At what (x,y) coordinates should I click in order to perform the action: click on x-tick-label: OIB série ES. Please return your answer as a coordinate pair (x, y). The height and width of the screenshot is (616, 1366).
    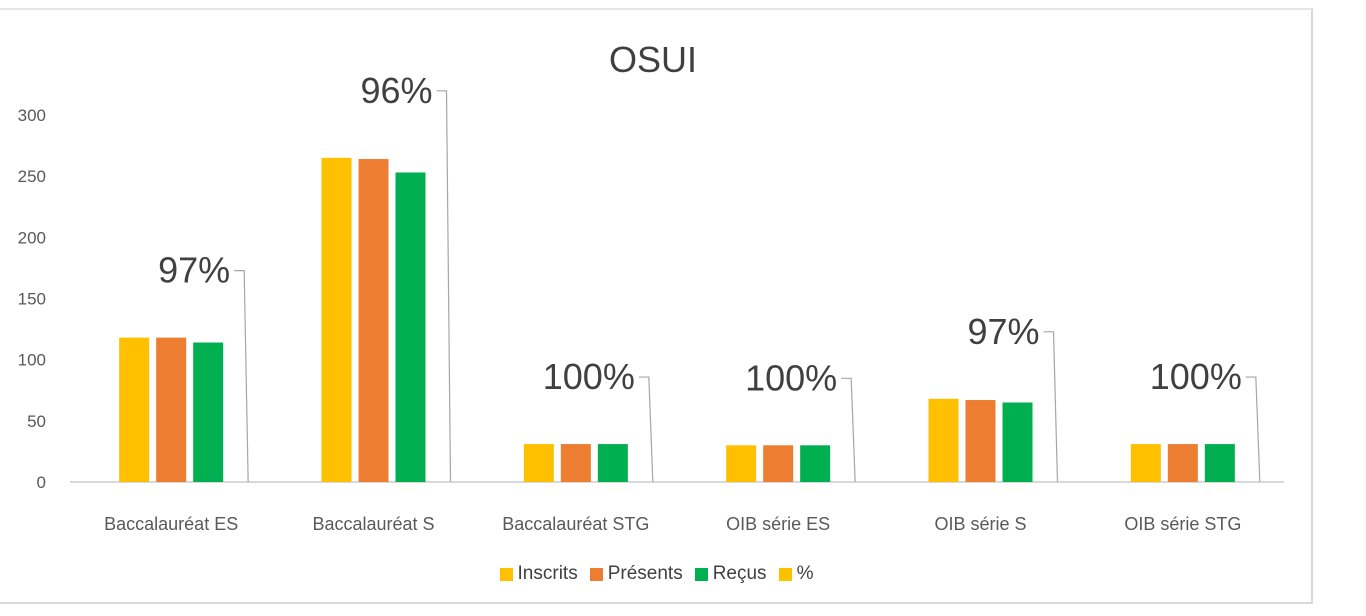
    Looking at the image, I should click on (778, 524).